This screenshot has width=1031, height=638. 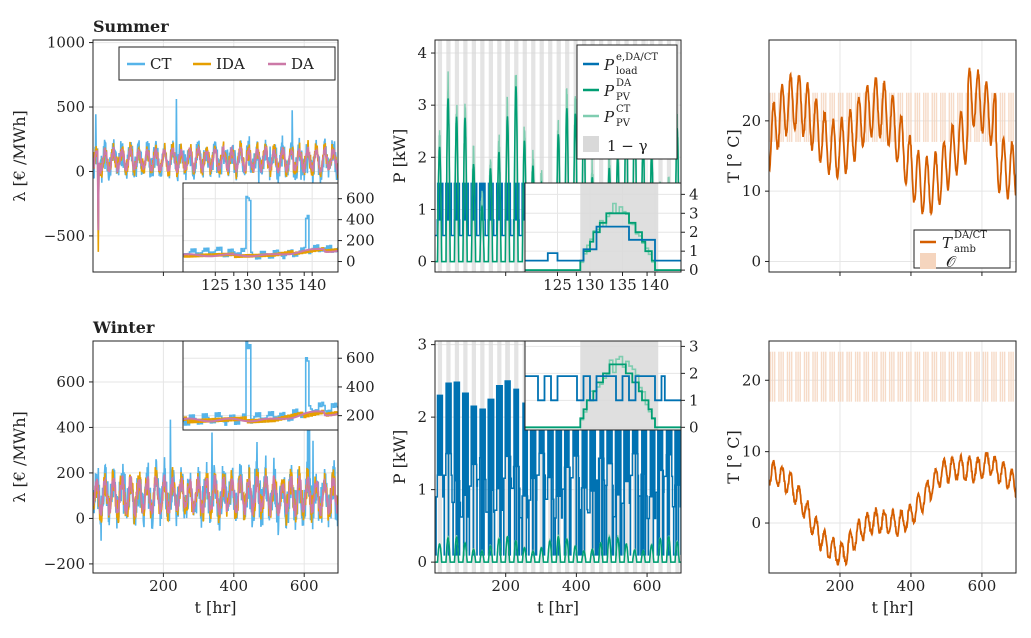 What do you see at coordinates (576, 586) in the screenshot?
I see `x-tick-label: 400` at bounding box center [576, 586].